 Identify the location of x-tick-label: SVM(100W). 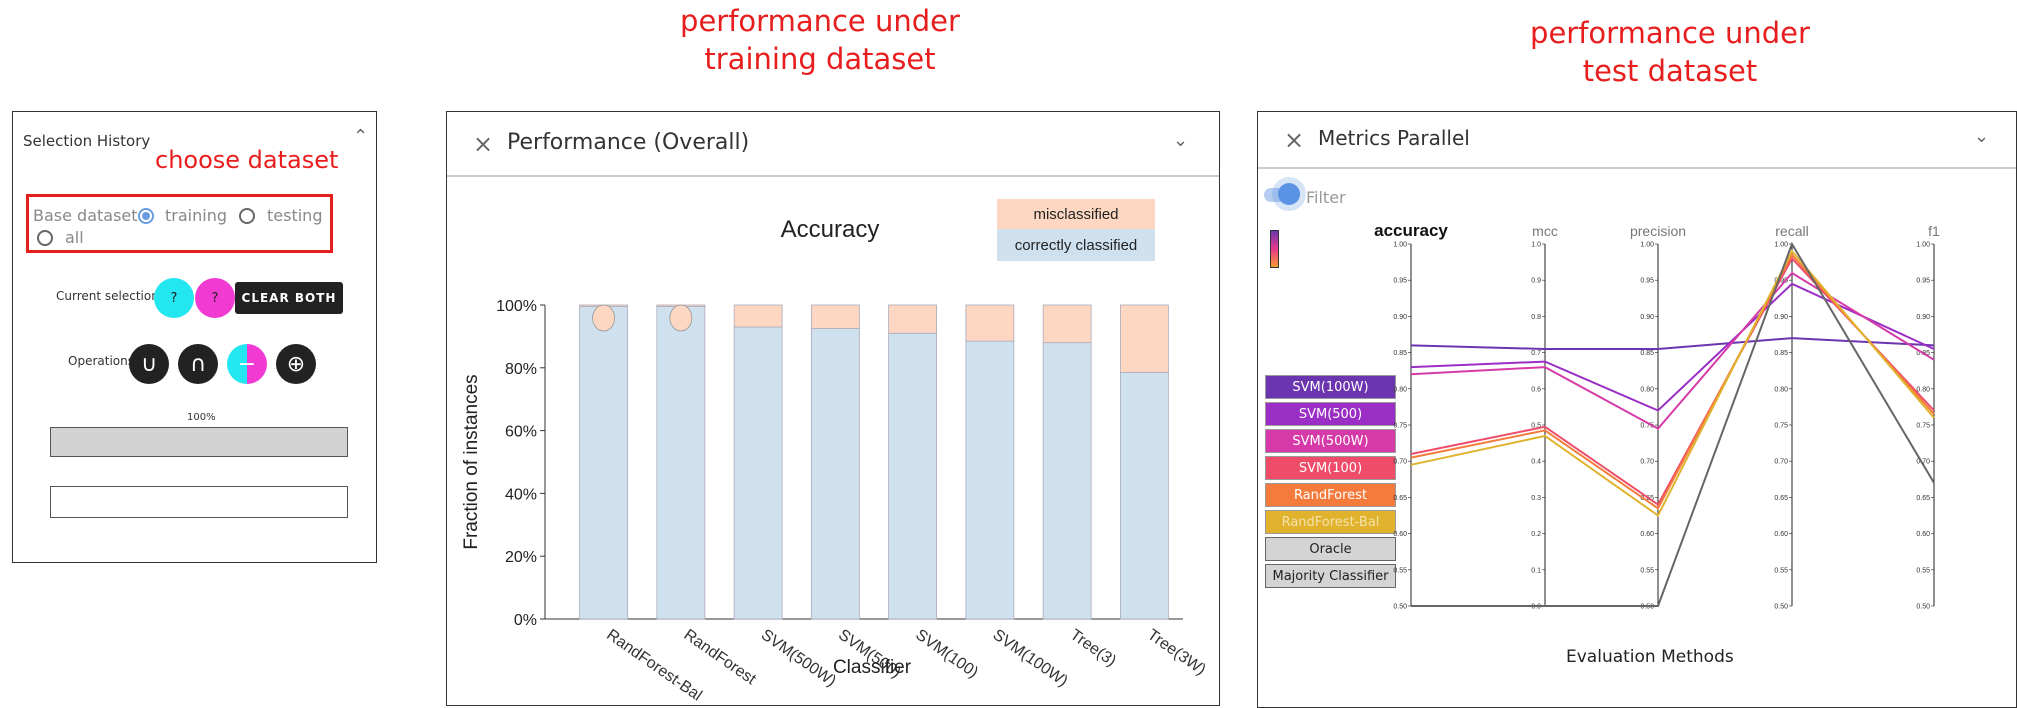
(1030, 658).